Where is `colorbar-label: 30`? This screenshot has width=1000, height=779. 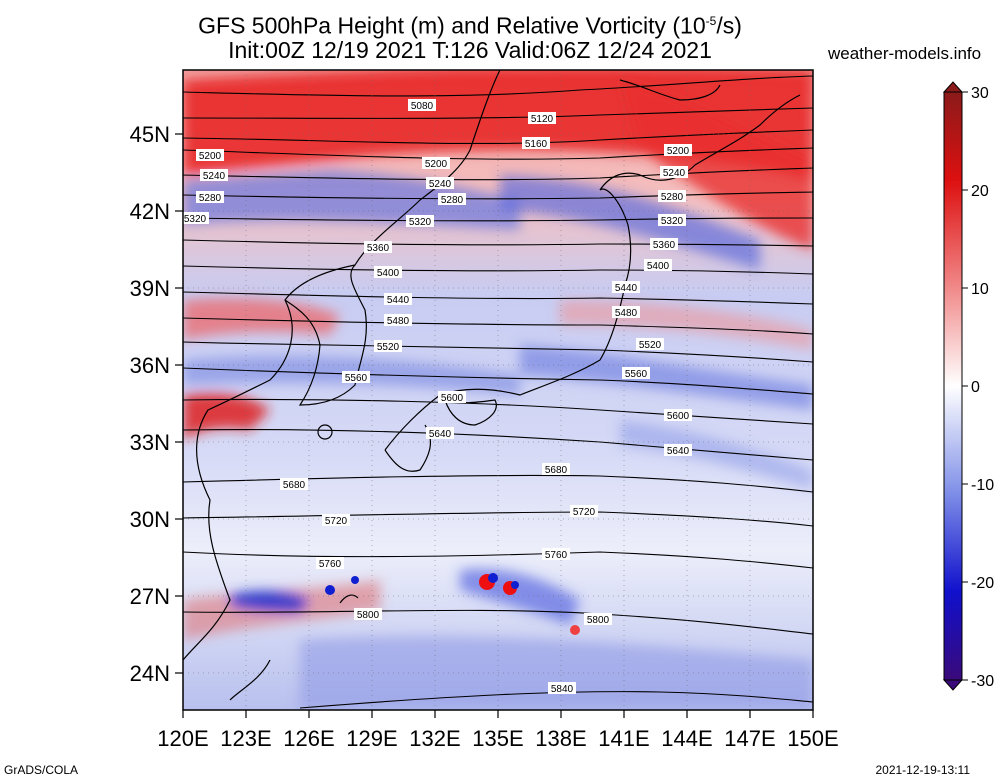 colorbar-label: 30 is located at coordinates (980, 93).